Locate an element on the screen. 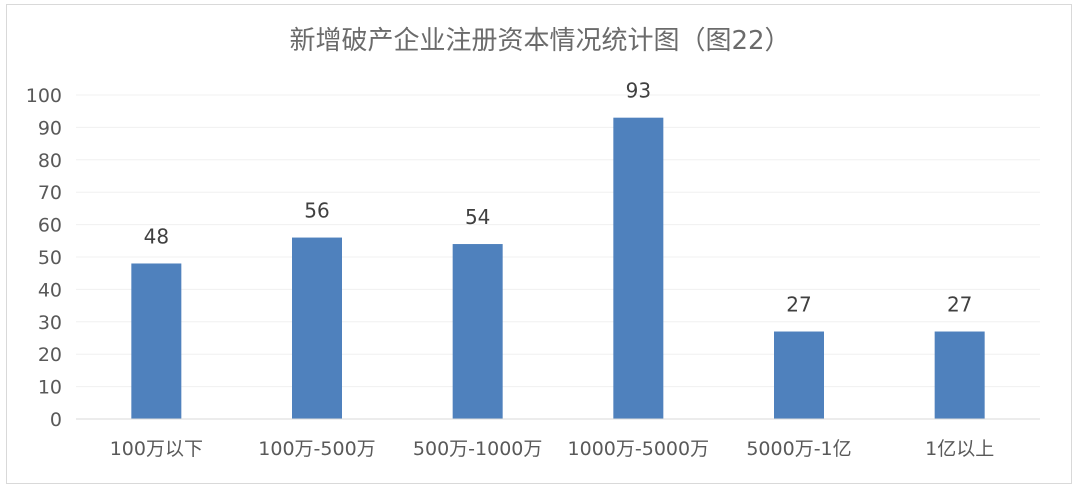  y-tick-label: 80 is located at coordinates (50, 161).